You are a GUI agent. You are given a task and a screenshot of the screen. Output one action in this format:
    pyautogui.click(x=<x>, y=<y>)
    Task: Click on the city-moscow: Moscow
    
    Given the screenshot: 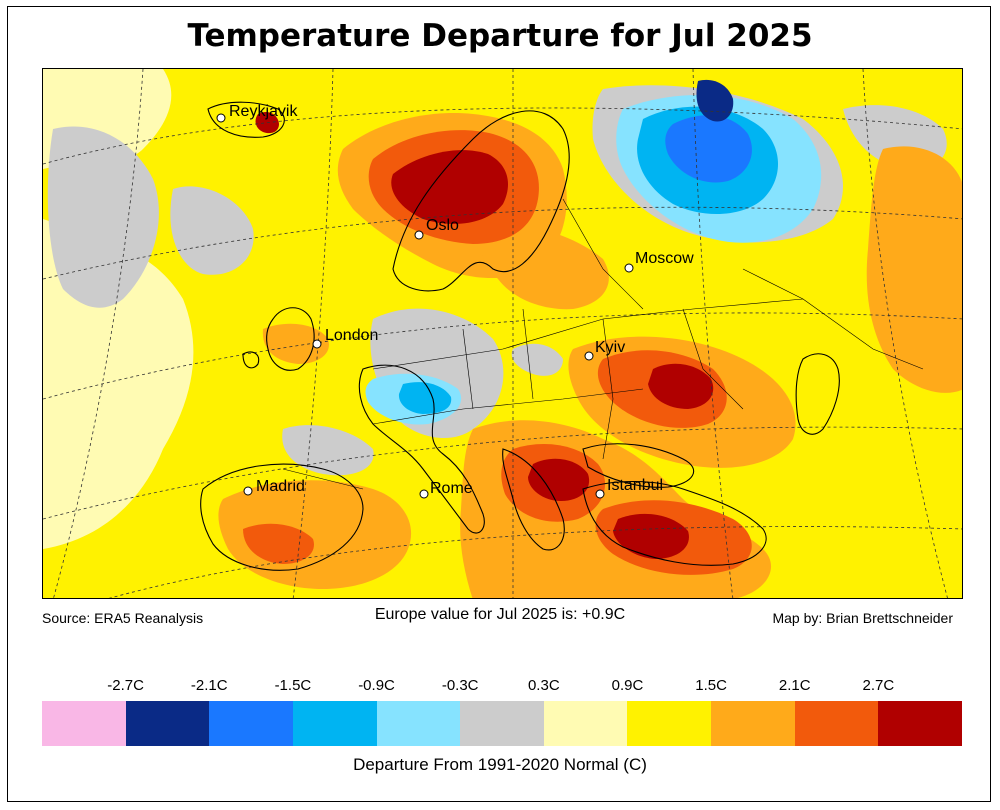 What is the action you would take?
    pyautogui.click(x=659, y=261)
    